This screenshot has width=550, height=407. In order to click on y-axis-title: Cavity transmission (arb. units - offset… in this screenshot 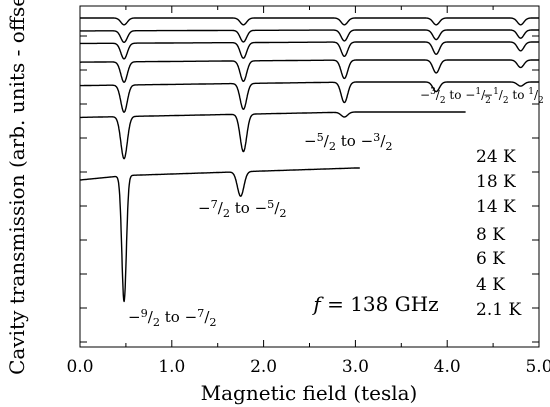, I will do `click(17, 187)`.